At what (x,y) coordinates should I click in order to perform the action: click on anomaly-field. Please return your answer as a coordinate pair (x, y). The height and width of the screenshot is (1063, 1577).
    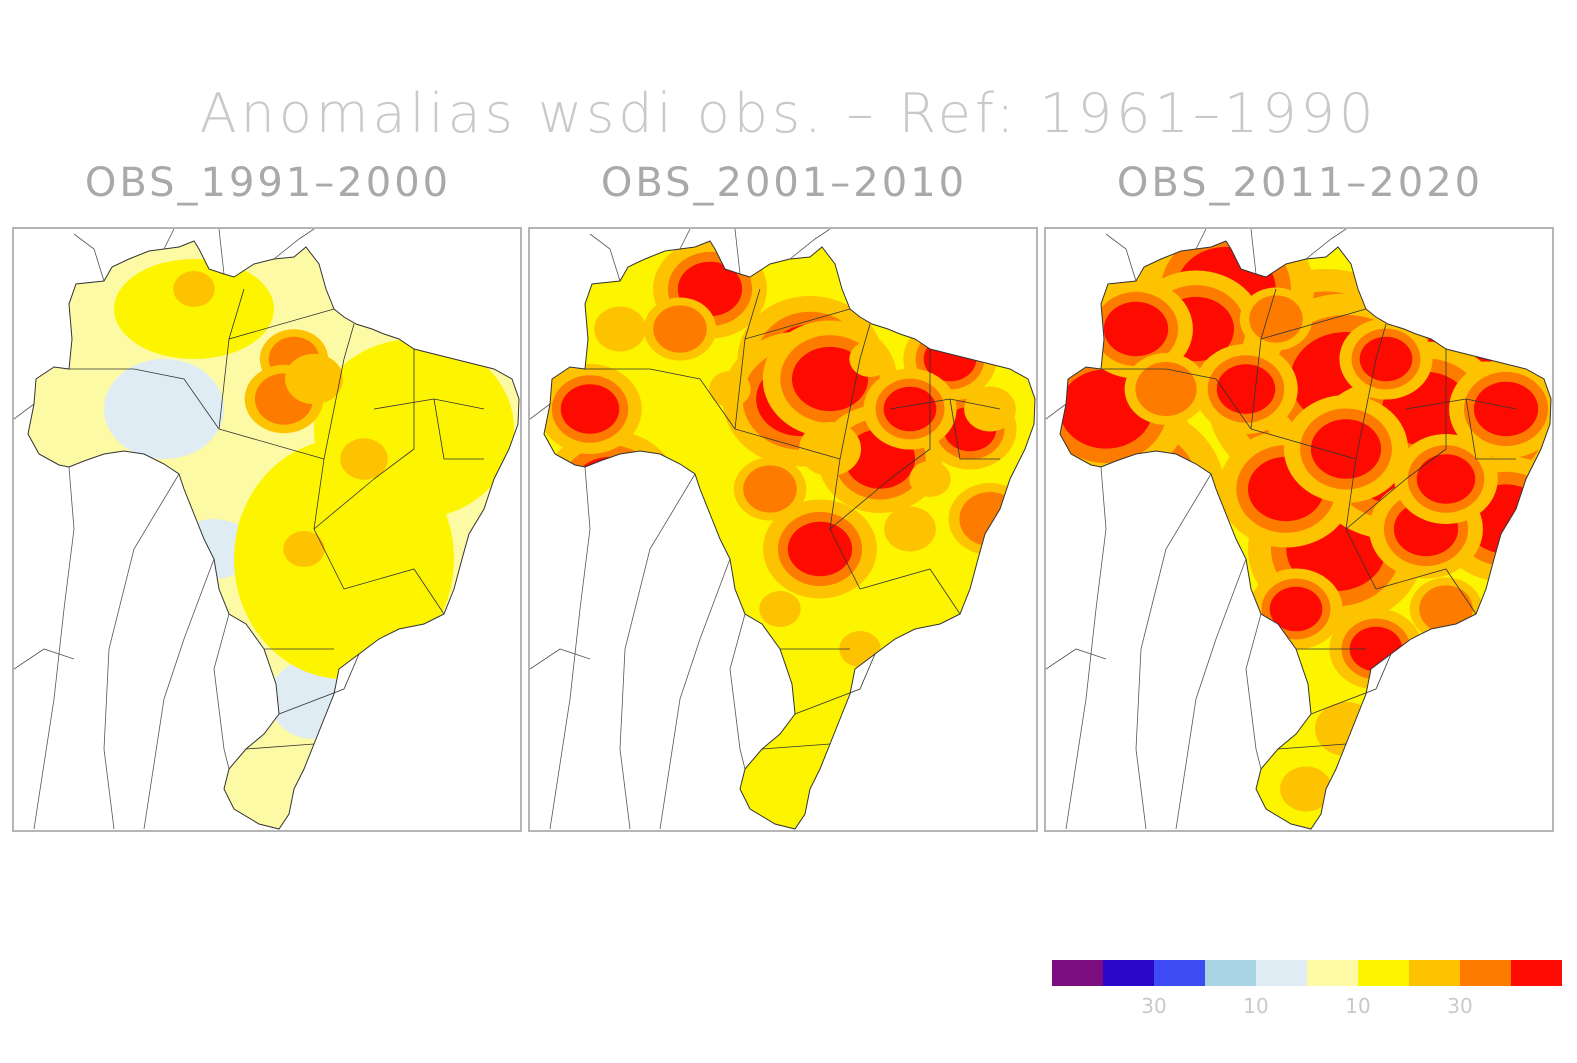
    Looking at the image, I should click on (289, 499).